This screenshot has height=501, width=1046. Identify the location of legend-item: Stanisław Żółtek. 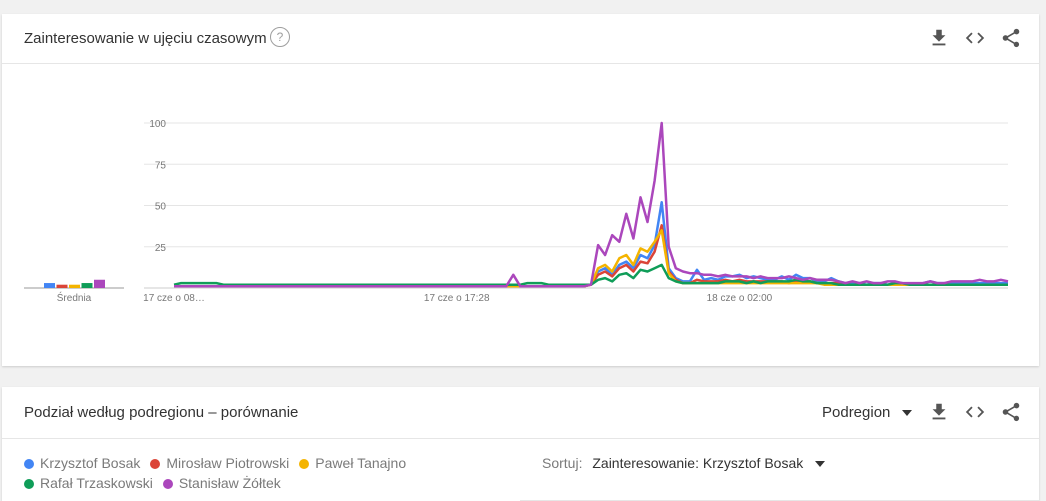
(221, 483).